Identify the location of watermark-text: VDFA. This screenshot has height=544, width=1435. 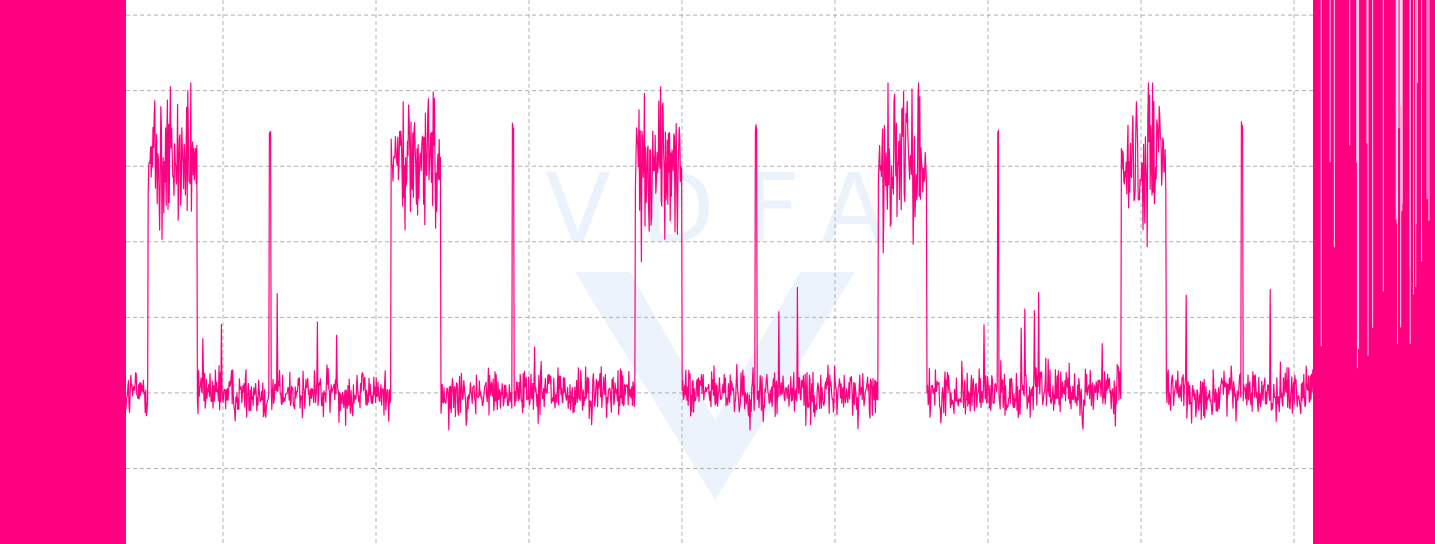
(731, 209).